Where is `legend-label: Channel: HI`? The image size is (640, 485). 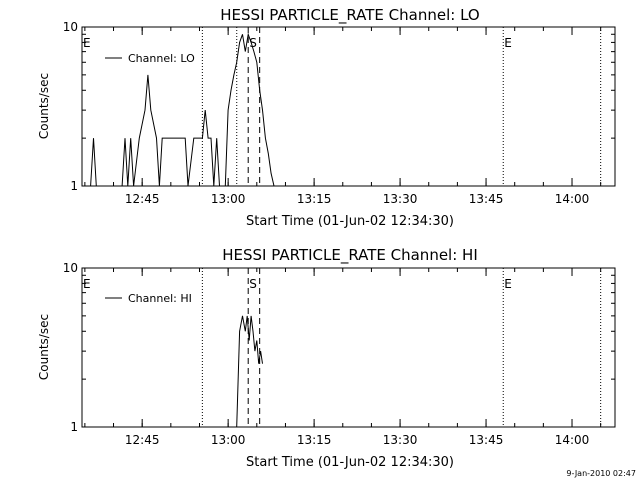
legend-label: Channel: HI is located at coordinates (160, 298).